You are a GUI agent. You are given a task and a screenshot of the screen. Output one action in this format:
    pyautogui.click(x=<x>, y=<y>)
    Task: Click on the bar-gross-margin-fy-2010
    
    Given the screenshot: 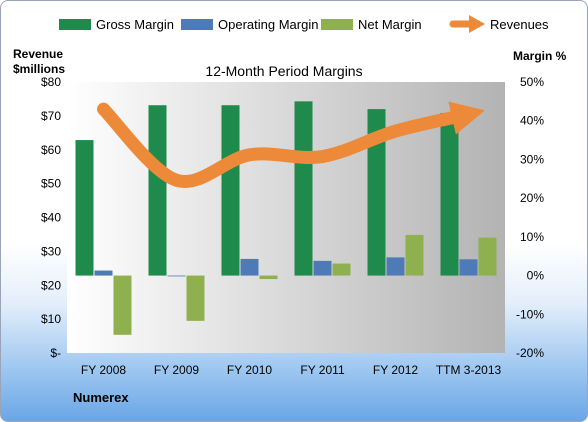 What is the action you would take?
    pyautogui.click(x=230, y=190)
    